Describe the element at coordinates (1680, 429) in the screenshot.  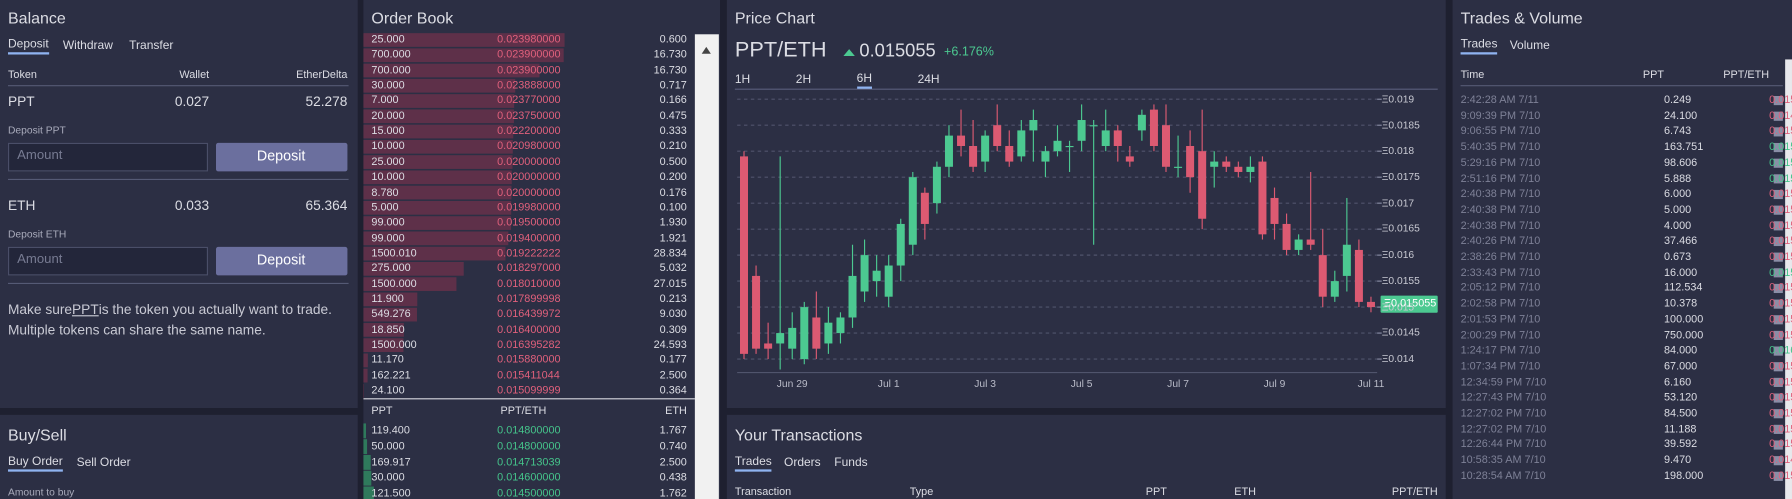
I see `trade-amount: 11.188` at that location.